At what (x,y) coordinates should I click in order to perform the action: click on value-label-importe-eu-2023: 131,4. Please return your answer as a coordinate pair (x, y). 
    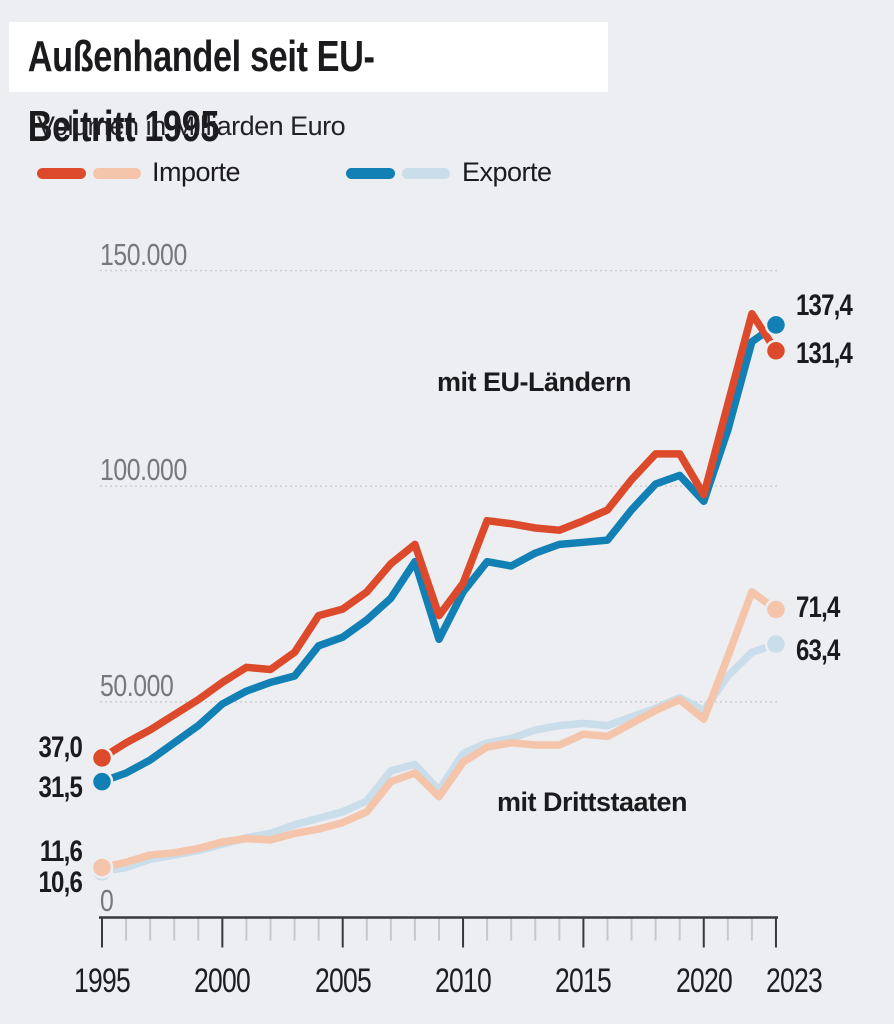
    Looking at the image, I should click on (824, 353).